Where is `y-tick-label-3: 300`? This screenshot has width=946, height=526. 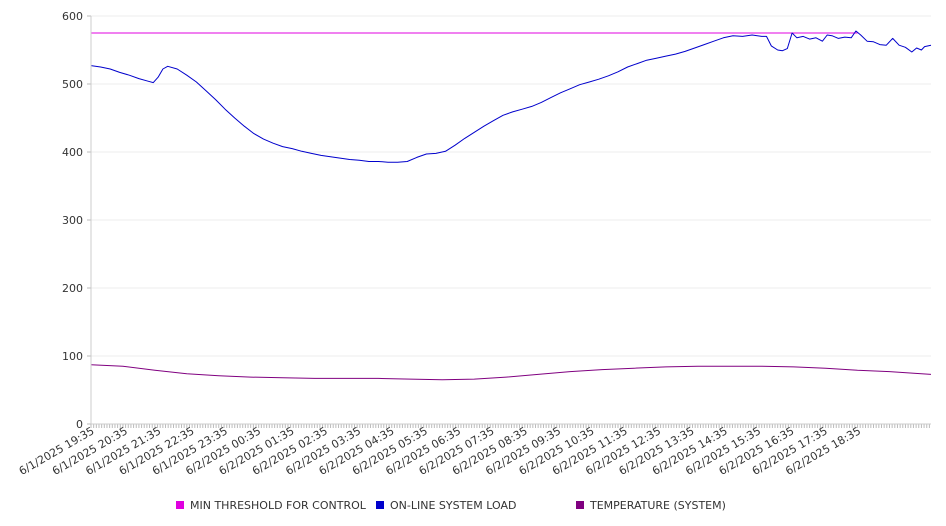 y-tick-label-3: 300 is located at coordinates (72, 220).